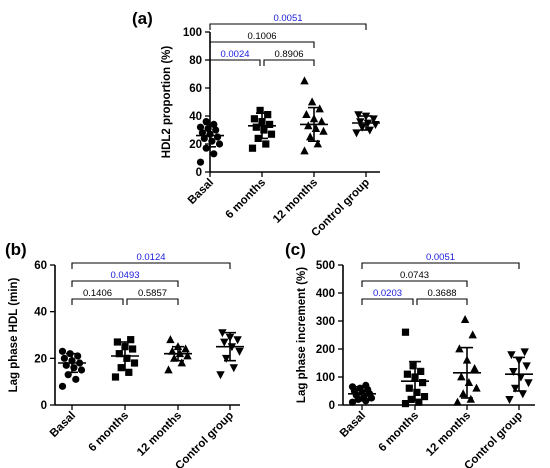 The height and width of the screenshot is (468, 550). Describe the element at coordinates (288, 54) in the screenshot. I see `p-value-label: 0.8906` at that location.